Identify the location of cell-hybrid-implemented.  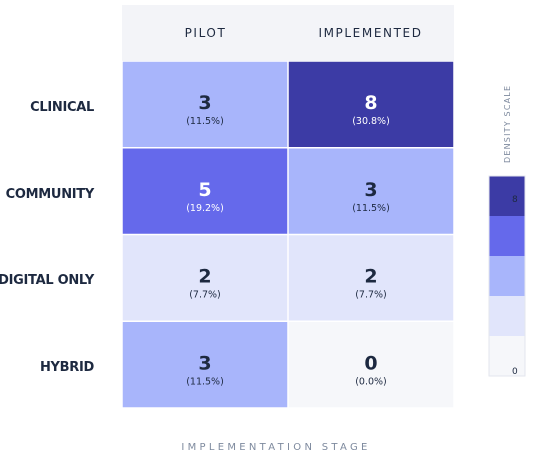
(371, 365).